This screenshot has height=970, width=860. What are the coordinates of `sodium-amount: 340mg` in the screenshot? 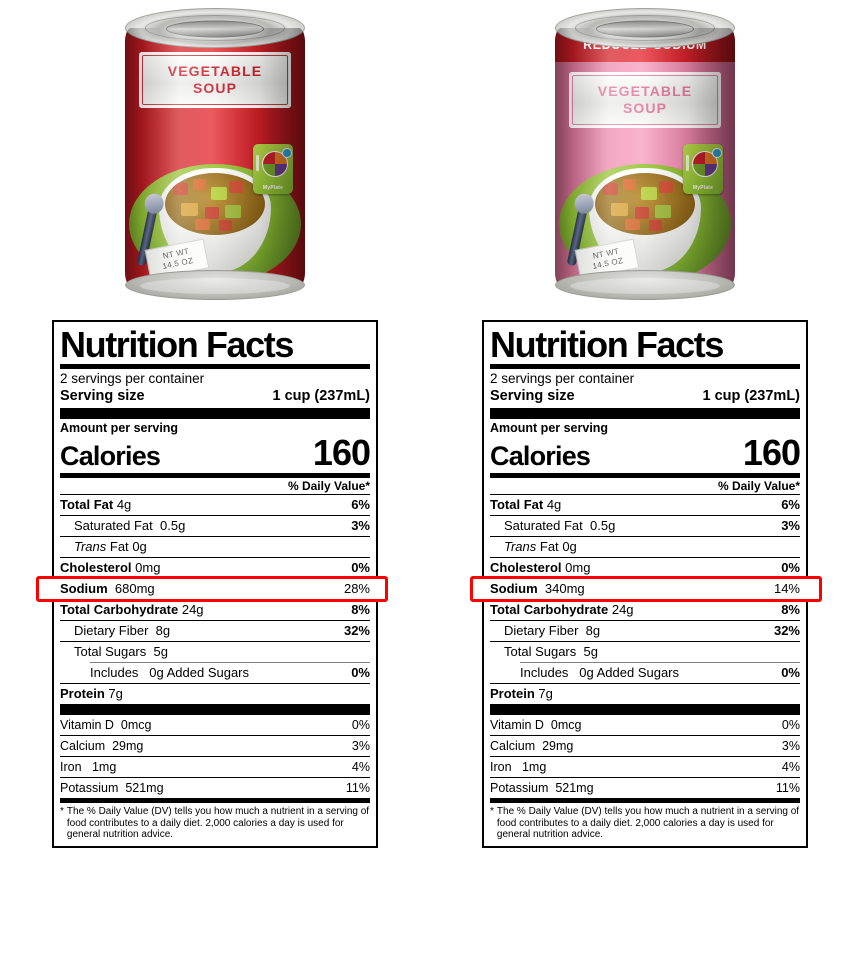 It's located at (564, 588).